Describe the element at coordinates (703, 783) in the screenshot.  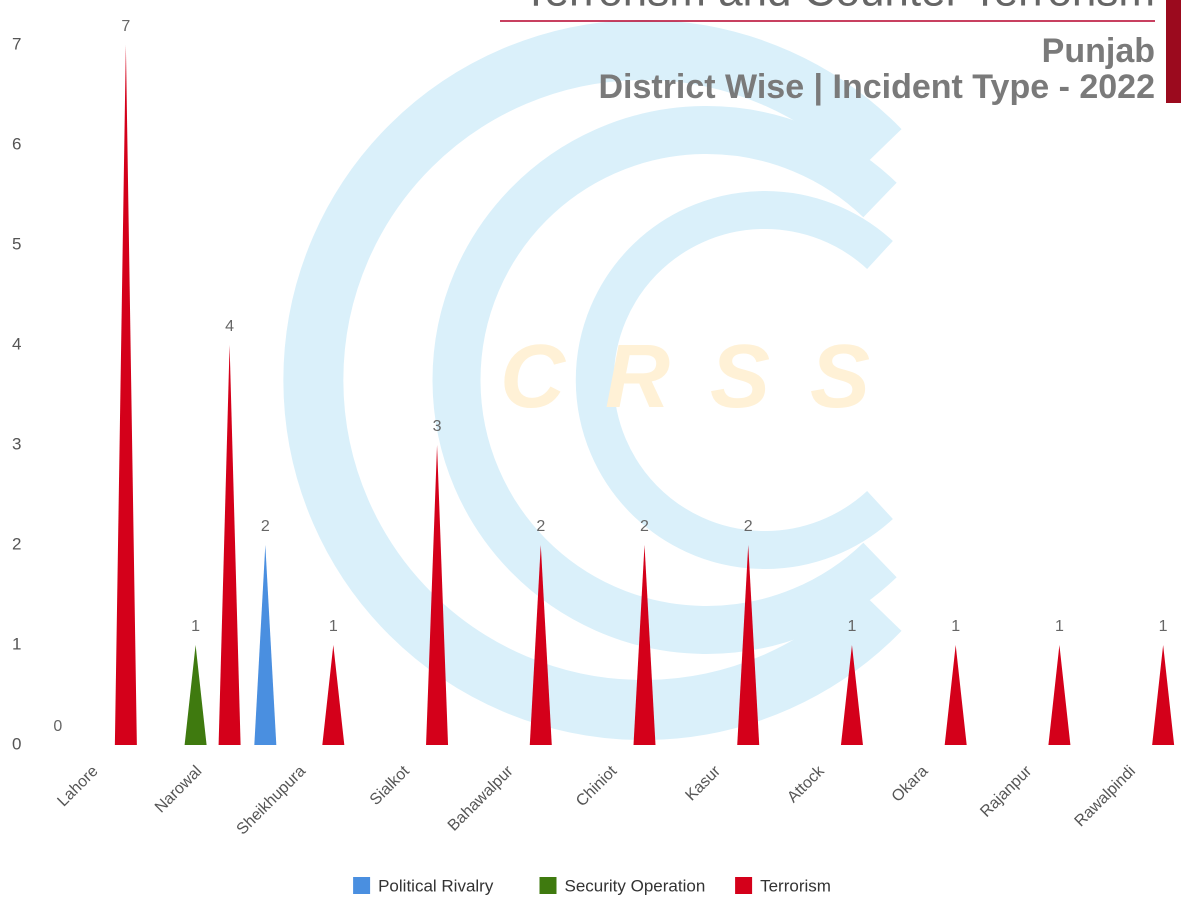
I see `x-tick-label: Kasur` at that location.